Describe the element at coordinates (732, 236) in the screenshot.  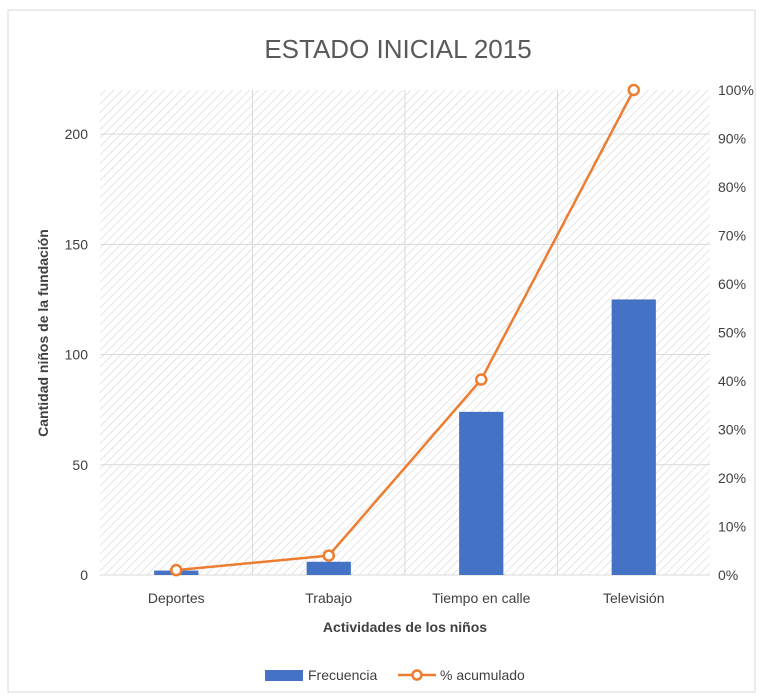
I see `y2-tick-label: 70%` at that location.